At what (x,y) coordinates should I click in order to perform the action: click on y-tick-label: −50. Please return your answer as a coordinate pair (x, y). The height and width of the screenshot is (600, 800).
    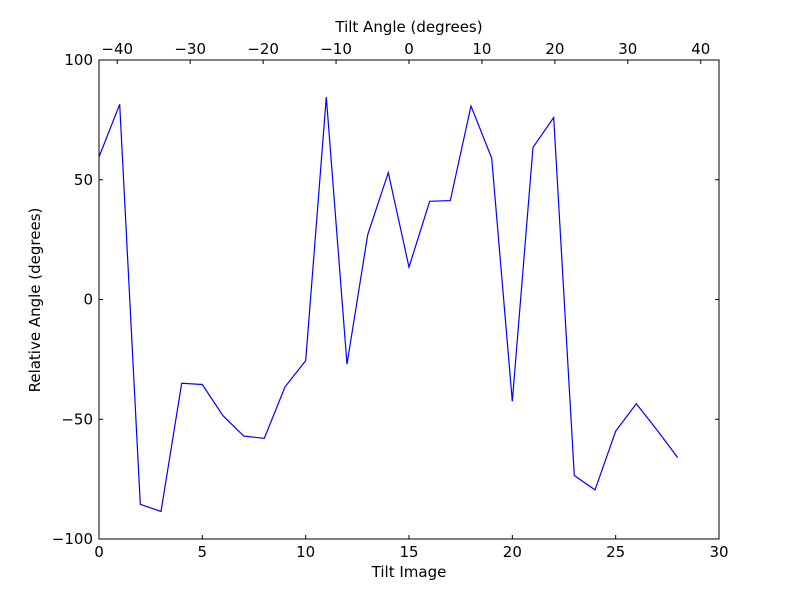
    Looking at the image, I should click on (77, 419).